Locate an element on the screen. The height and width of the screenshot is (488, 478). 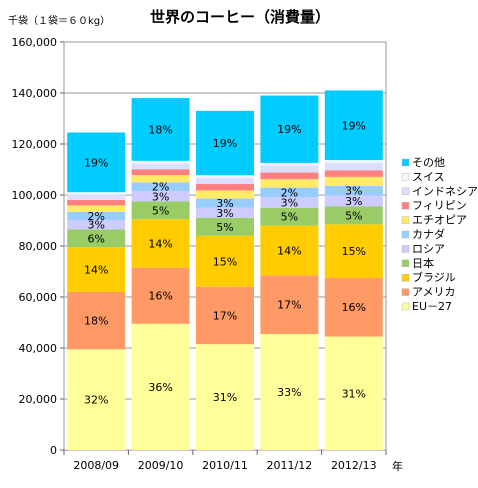
x-tick-label: 2012/13 is located at coordinates (354, 465).